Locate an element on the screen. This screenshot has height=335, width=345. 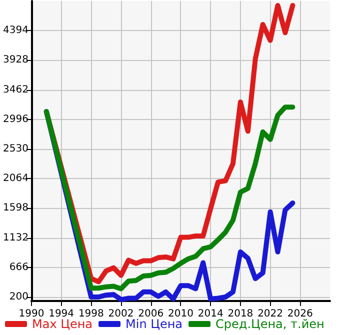
y-tick-label: 1132 is located at coordinates (15, 238).